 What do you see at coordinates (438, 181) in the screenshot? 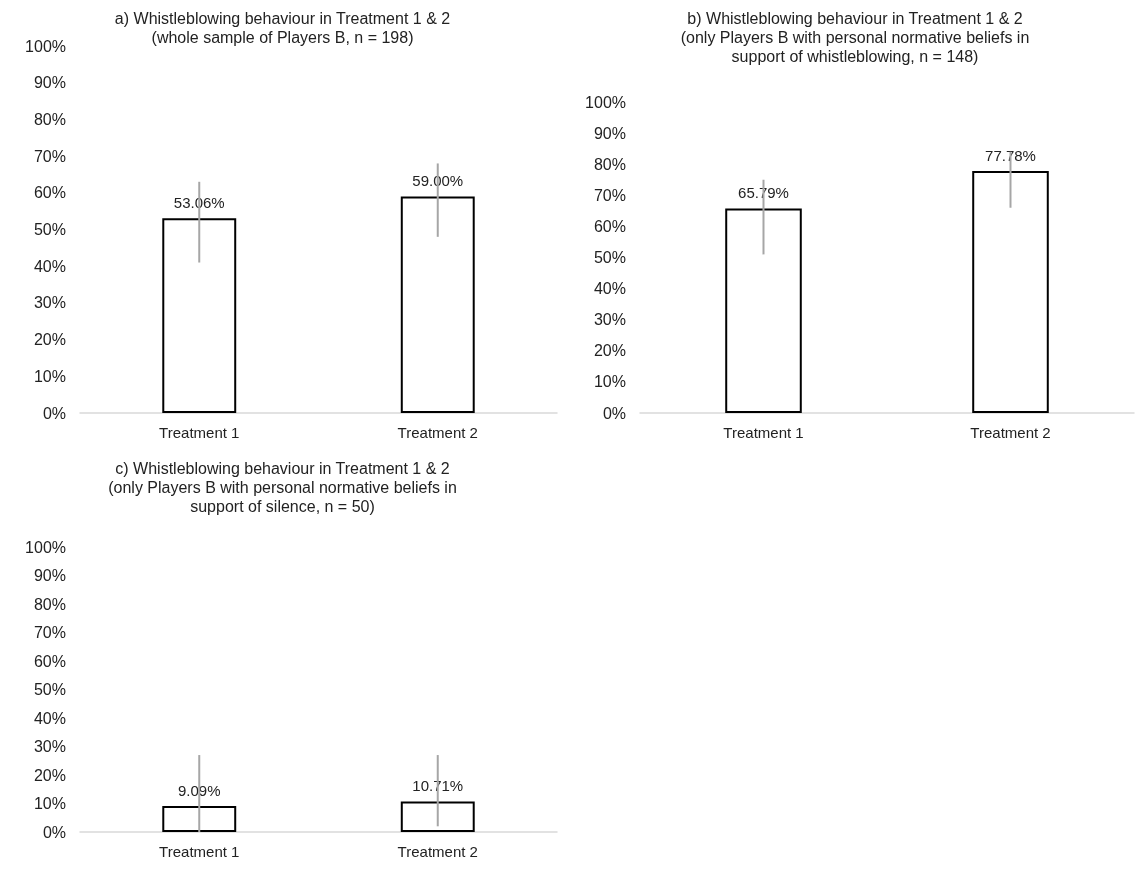
I see `data-label: 59.00%` at bounding box center [438, 181].